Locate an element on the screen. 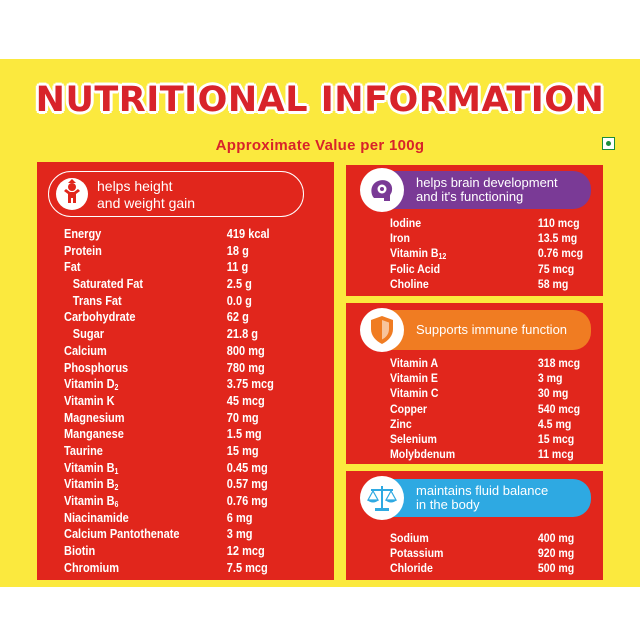 This screenshot has height=640, width=640. nutrient-value: 62 g is located at coordinates (237, 317).